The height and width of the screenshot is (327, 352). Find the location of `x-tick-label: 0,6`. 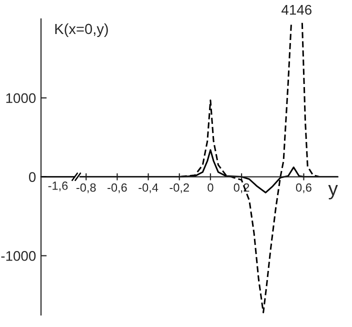

x-tick-label: 0,6 is located at coordinates (304, 188).